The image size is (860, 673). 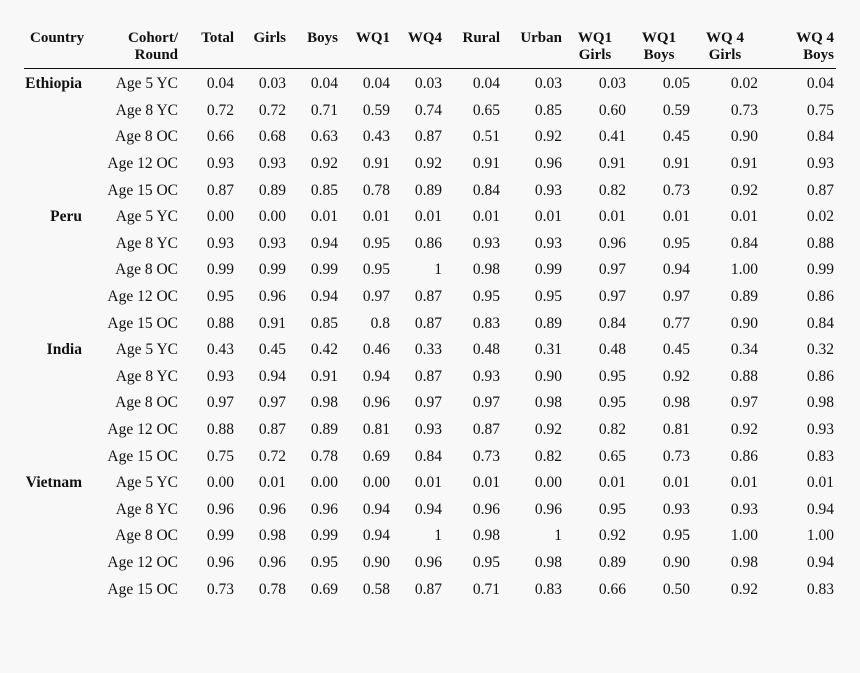 What do you see at coordinates (53, 84) in the screenshot?
I see `country-cell: Ethiopia` at bounding box center [53, 84].